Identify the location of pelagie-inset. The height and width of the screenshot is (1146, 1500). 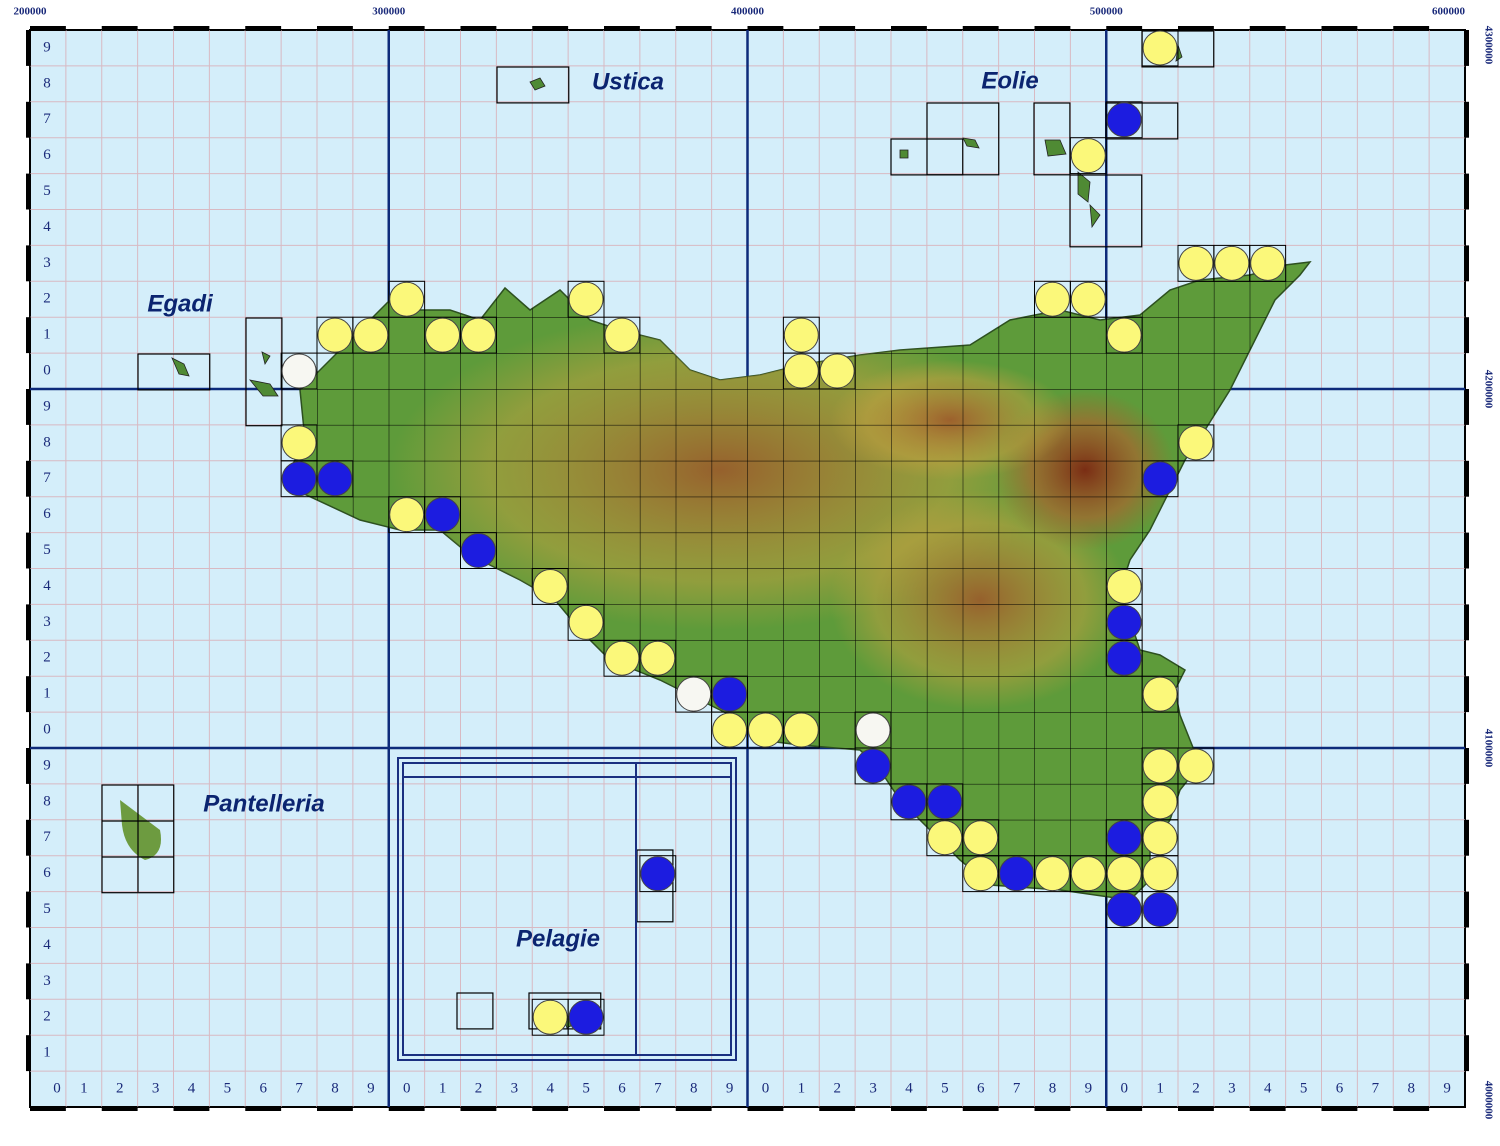
(567, 909).